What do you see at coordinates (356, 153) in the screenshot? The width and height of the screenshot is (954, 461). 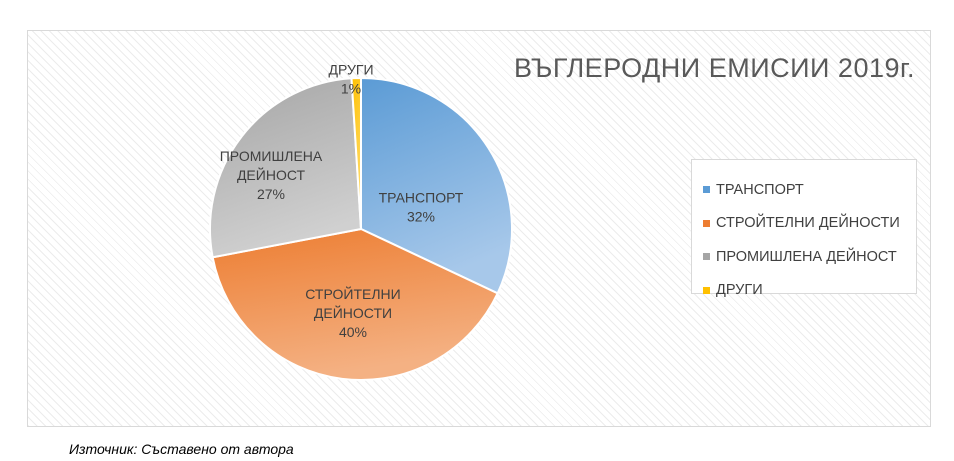 I see `pie-slice-other` at bounding box center [356, 153].